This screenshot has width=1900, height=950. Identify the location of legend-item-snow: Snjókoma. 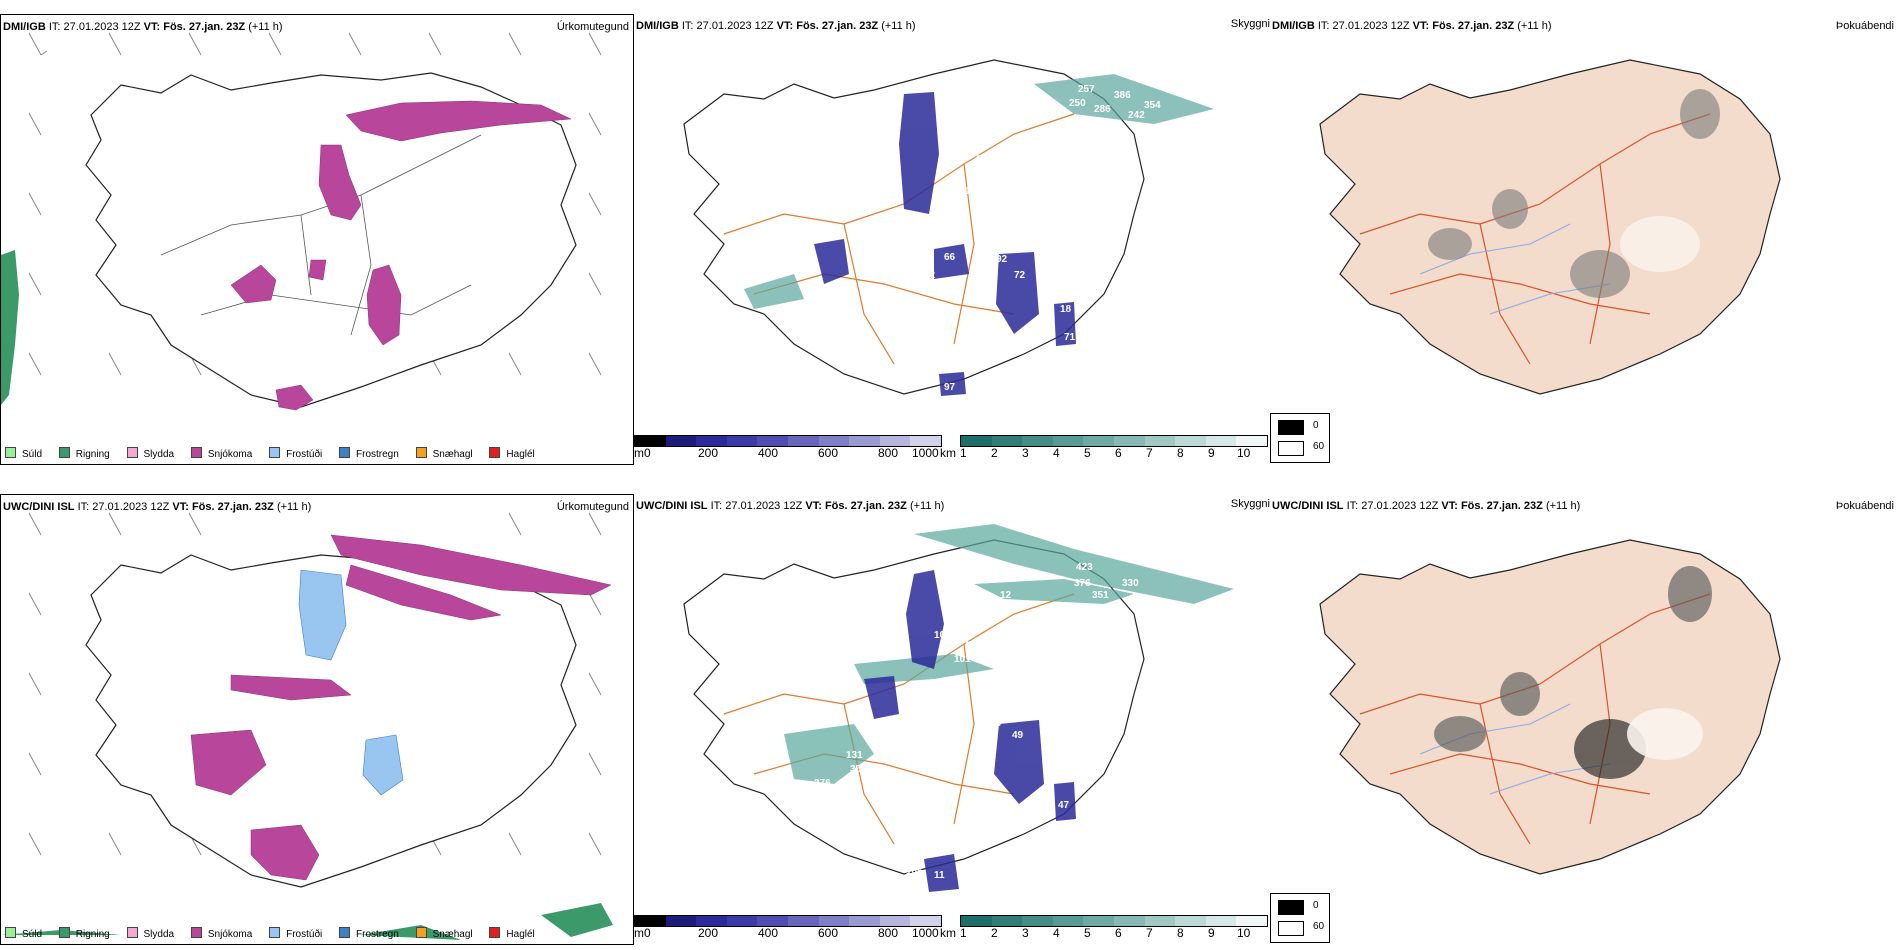
(221, 933).